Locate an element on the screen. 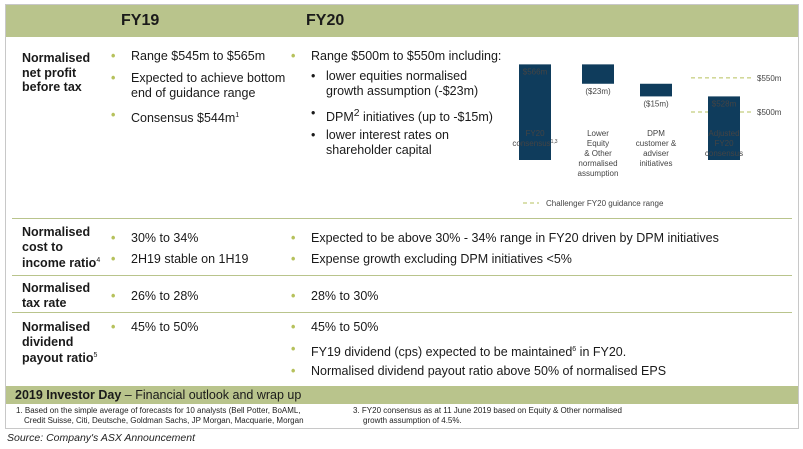  npbt-label-line: before tax is located at coordinates (52, 87).